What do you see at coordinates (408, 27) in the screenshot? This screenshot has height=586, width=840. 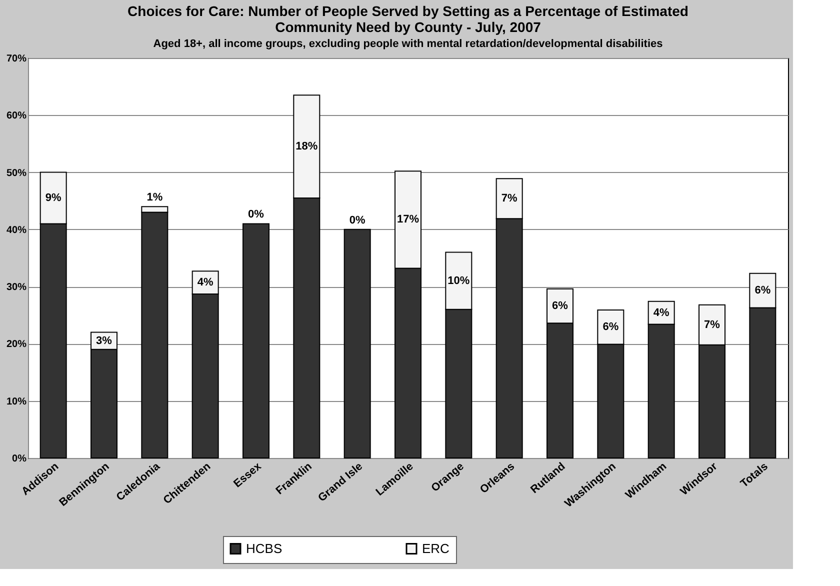 I see `text: Community Need by County - July, 2007` at bounding box center [408, 27].